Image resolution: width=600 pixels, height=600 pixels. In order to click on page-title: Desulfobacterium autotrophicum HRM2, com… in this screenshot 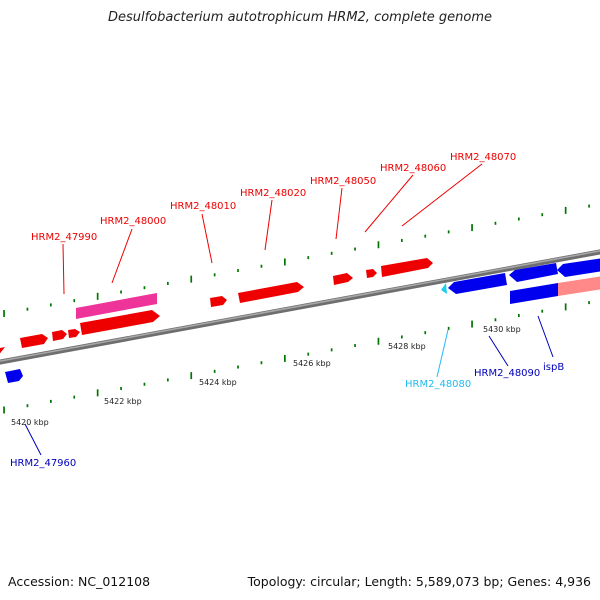, I will do `click(300, 17)`.